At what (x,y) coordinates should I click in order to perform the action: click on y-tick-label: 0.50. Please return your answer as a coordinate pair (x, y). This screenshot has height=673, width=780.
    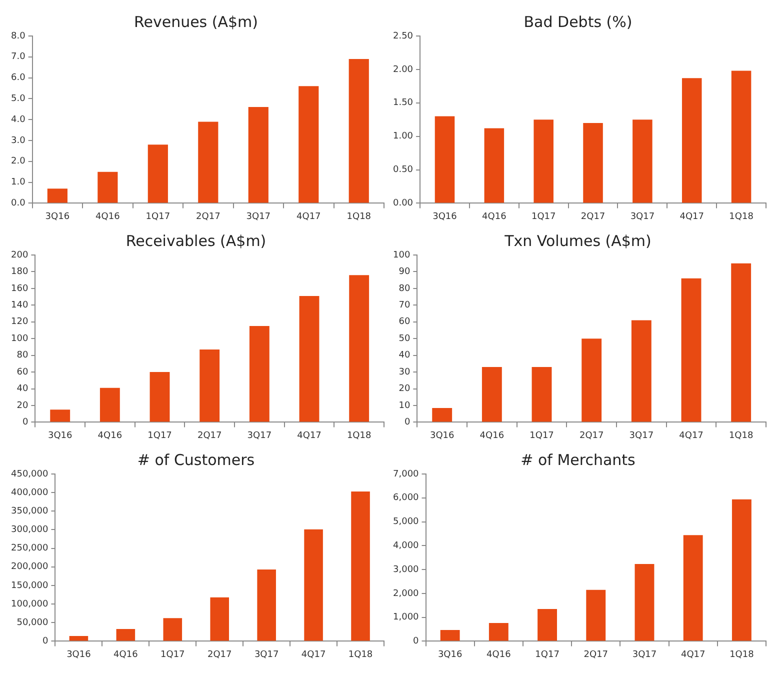
    Looking at the image, I should click on (403, 170).